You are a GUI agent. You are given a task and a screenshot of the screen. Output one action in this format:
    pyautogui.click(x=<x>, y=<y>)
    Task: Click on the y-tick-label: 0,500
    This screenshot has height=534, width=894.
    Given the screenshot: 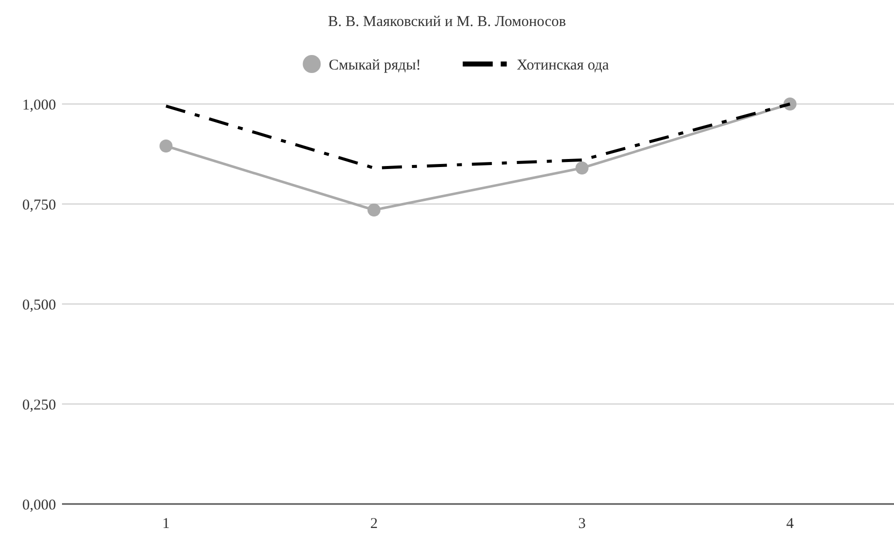 What is the action you would take?
    pyautogui.click(x=39, y=305)
    